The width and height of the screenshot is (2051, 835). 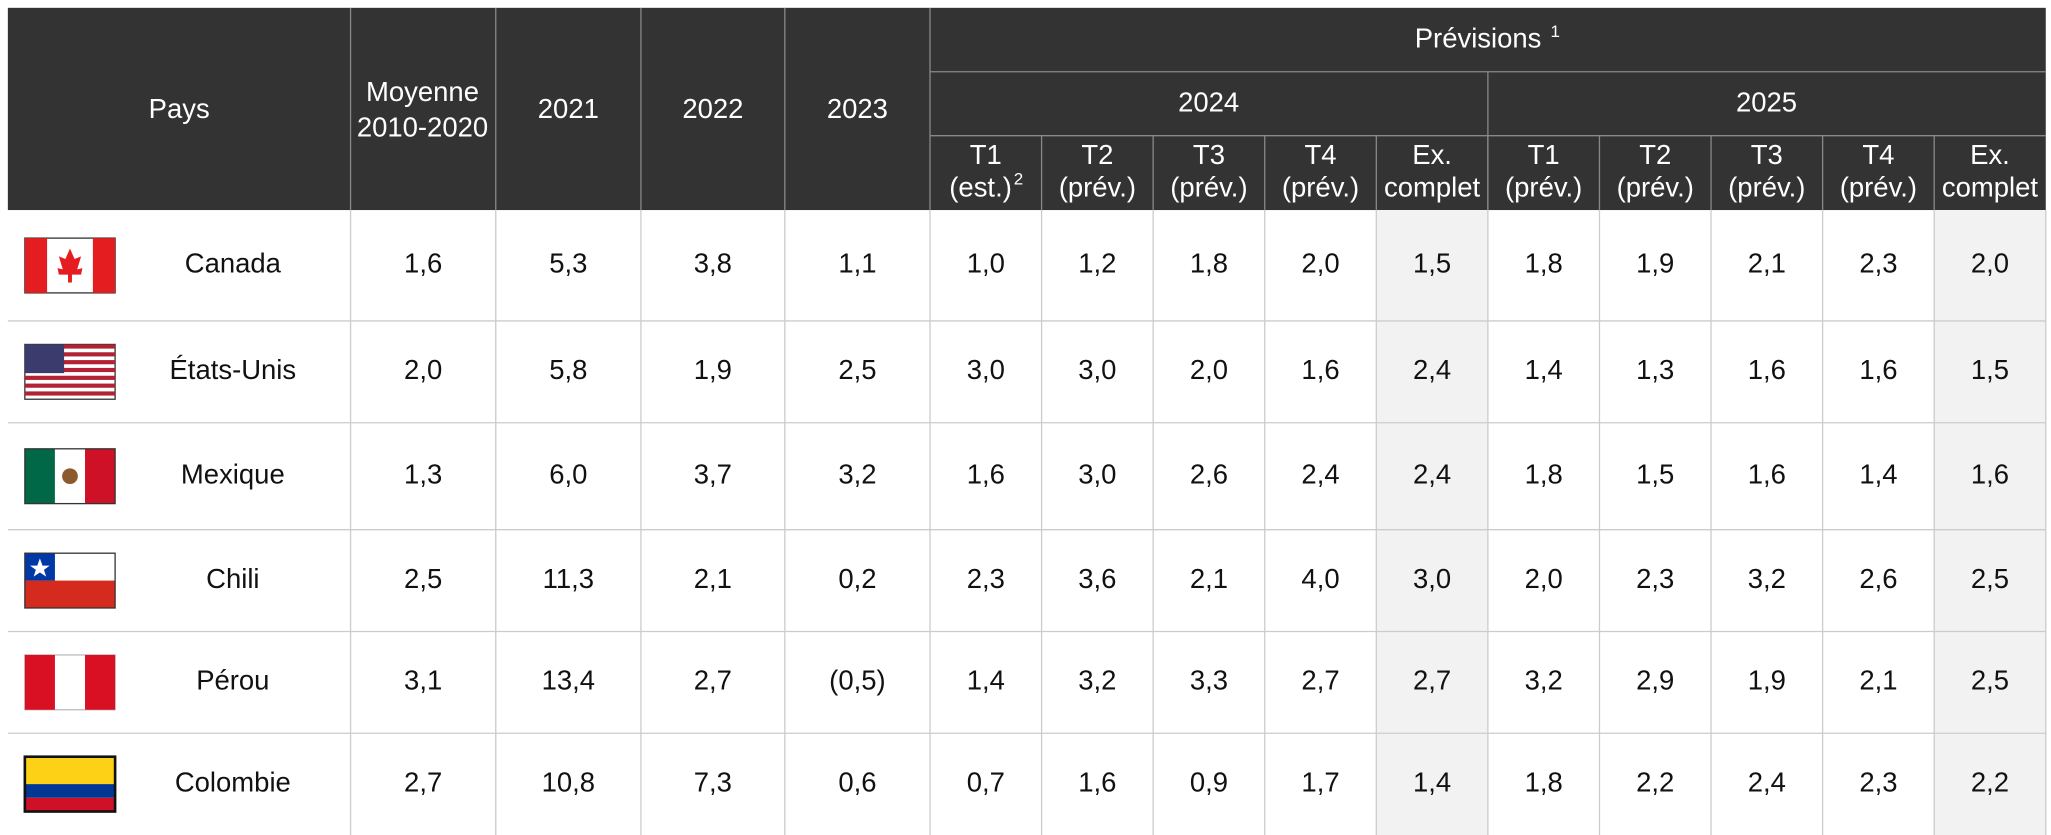 What do you see at coordinates (568, 680) in the screenshot?
I see `cell-value: 13,4` at bounding box center [568, 680].